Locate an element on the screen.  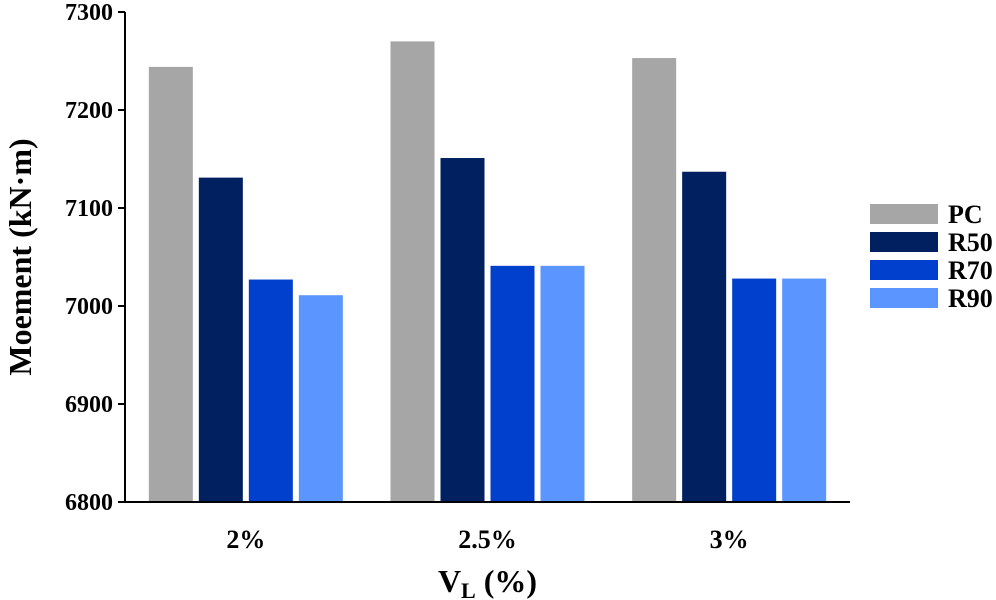
x-category-label: 2.5% is located at coordinates (487, 539).